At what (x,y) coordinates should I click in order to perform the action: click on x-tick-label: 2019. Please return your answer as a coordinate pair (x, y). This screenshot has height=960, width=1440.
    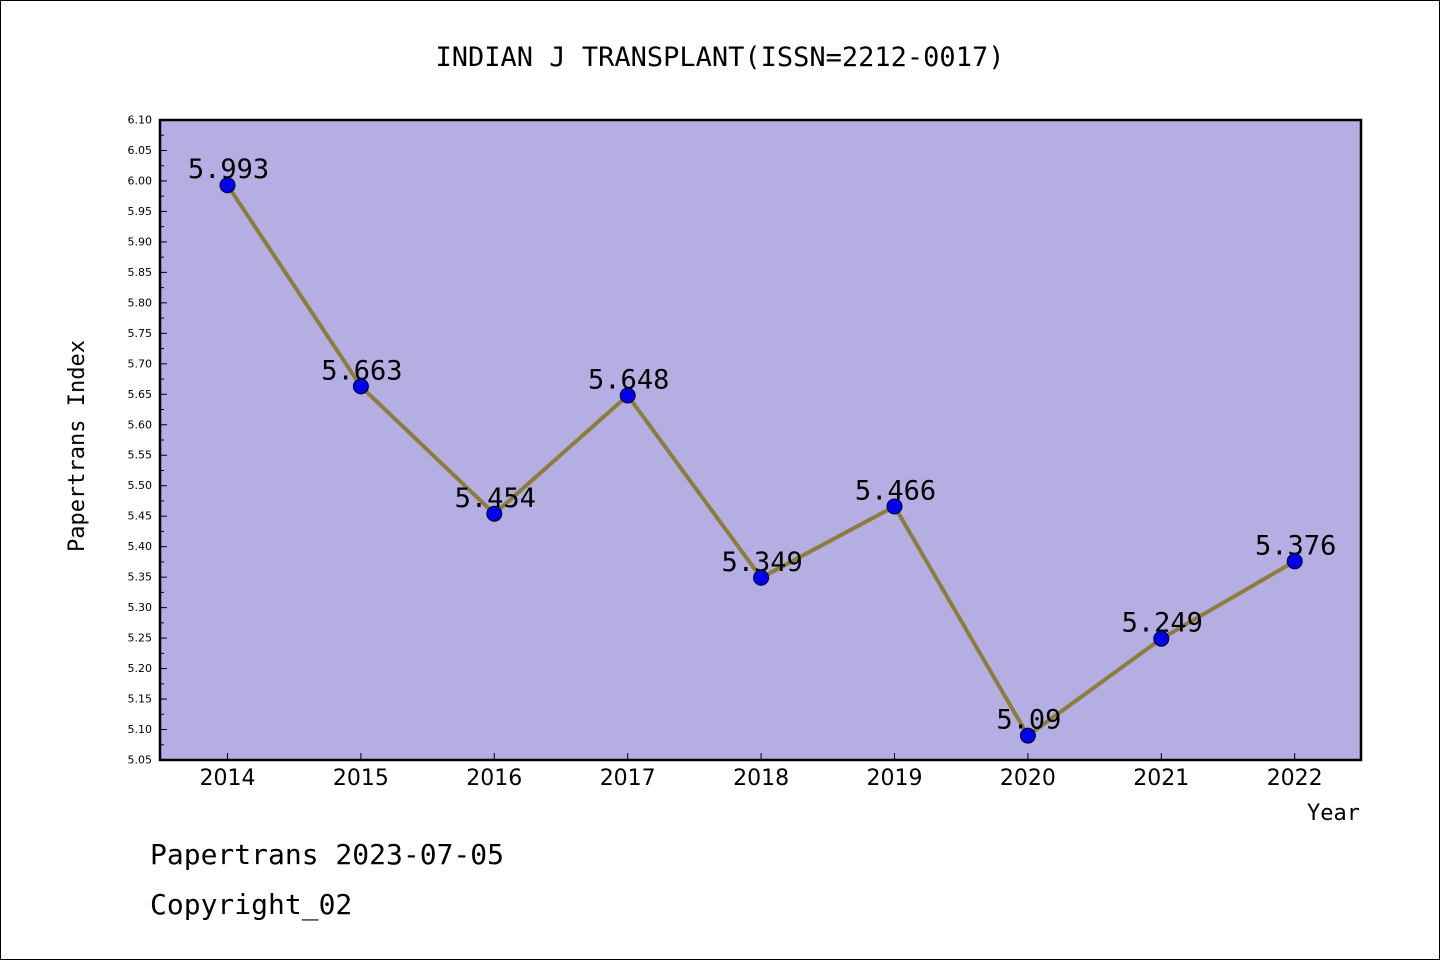
    Looking at the image, I should click on (895, 778).